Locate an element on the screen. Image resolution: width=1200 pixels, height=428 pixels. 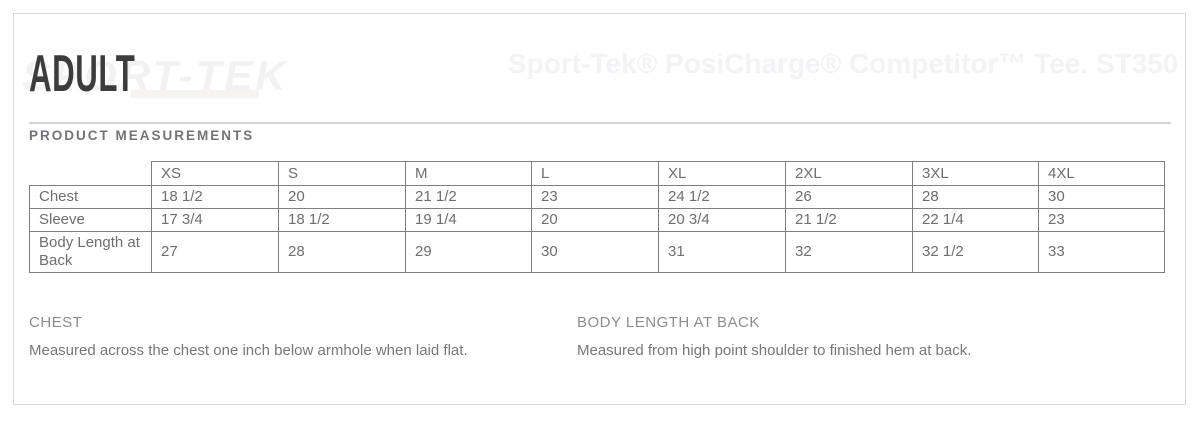
measurement-cell: 20 3/4 is located at coordinates (722, 220).